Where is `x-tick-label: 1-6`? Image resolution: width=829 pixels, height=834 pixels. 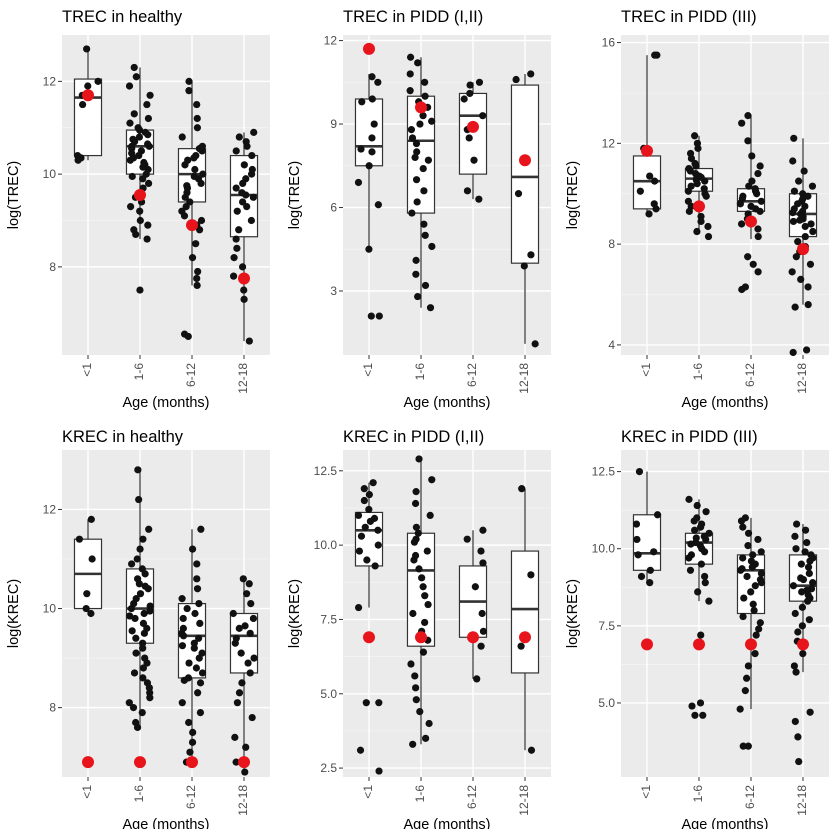
x-tick-label: 1-6 is located at coordinates (139, 372).